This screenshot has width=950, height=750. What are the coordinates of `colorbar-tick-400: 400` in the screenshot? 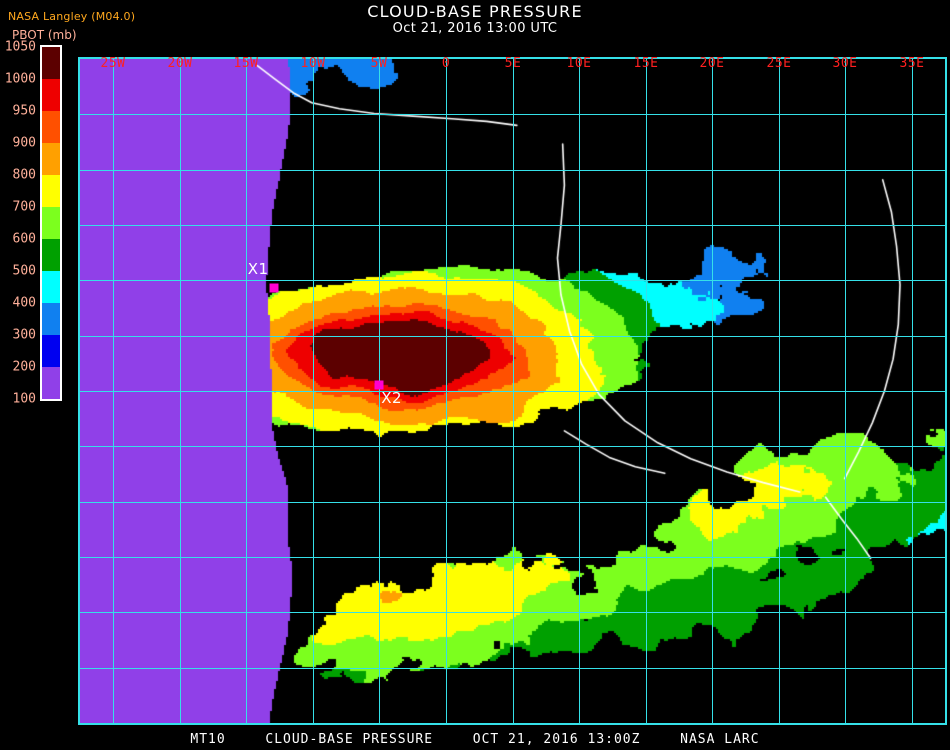 It's located at (24, 303).